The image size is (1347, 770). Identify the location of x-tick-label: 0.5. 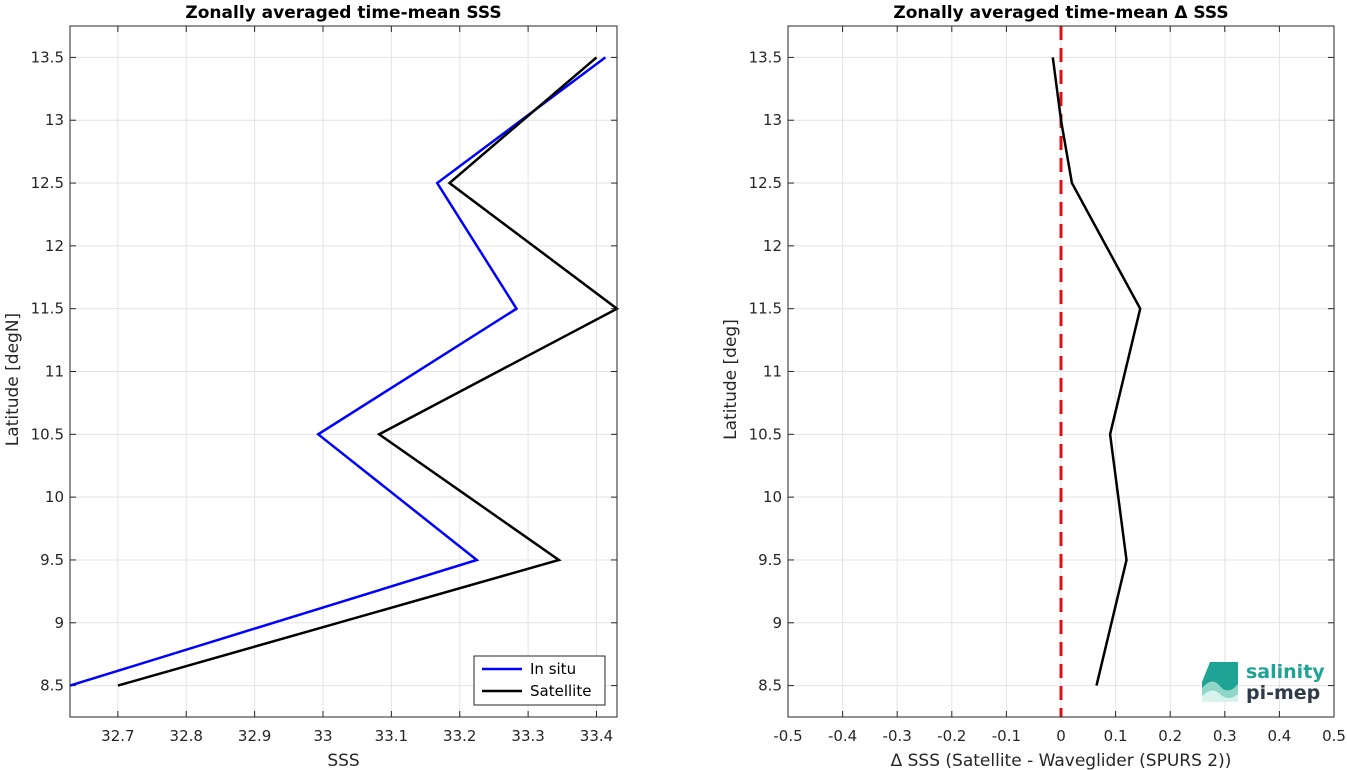
(1334, 736).